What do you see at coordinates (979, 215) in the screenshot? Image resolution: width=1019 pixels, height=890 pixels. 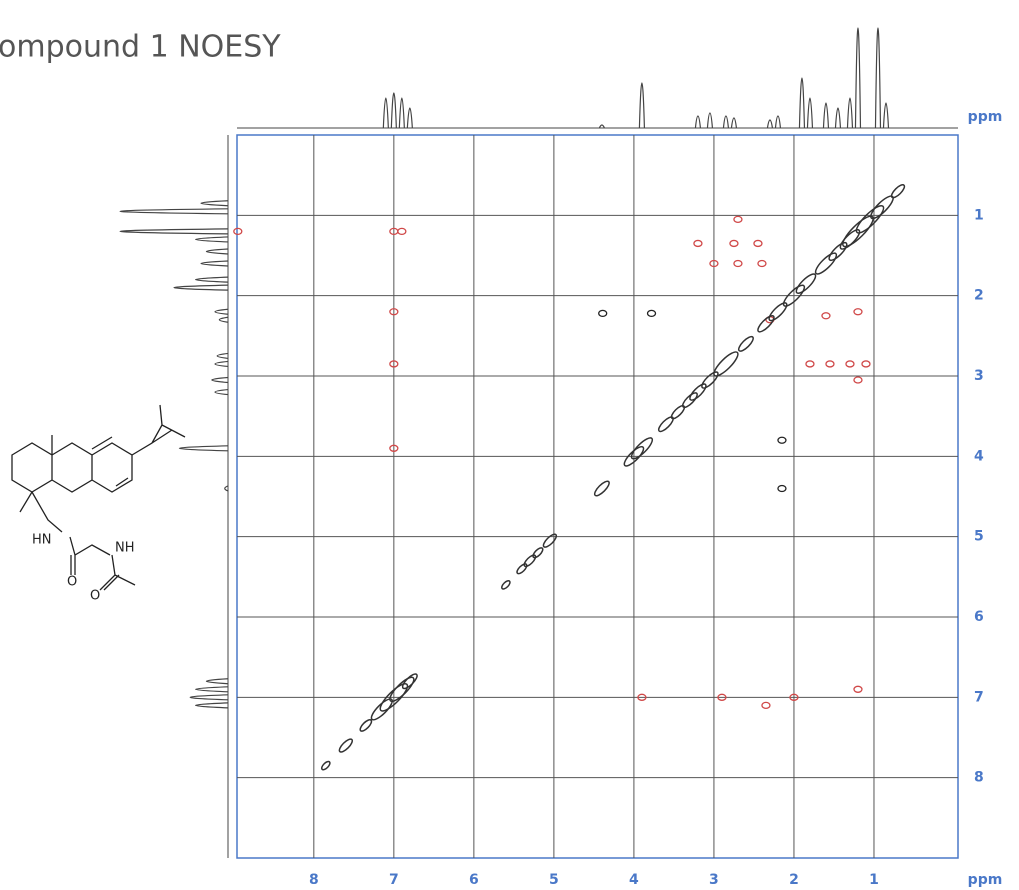 I see `y-tick-label: 1` at bounding box center [979, 215].